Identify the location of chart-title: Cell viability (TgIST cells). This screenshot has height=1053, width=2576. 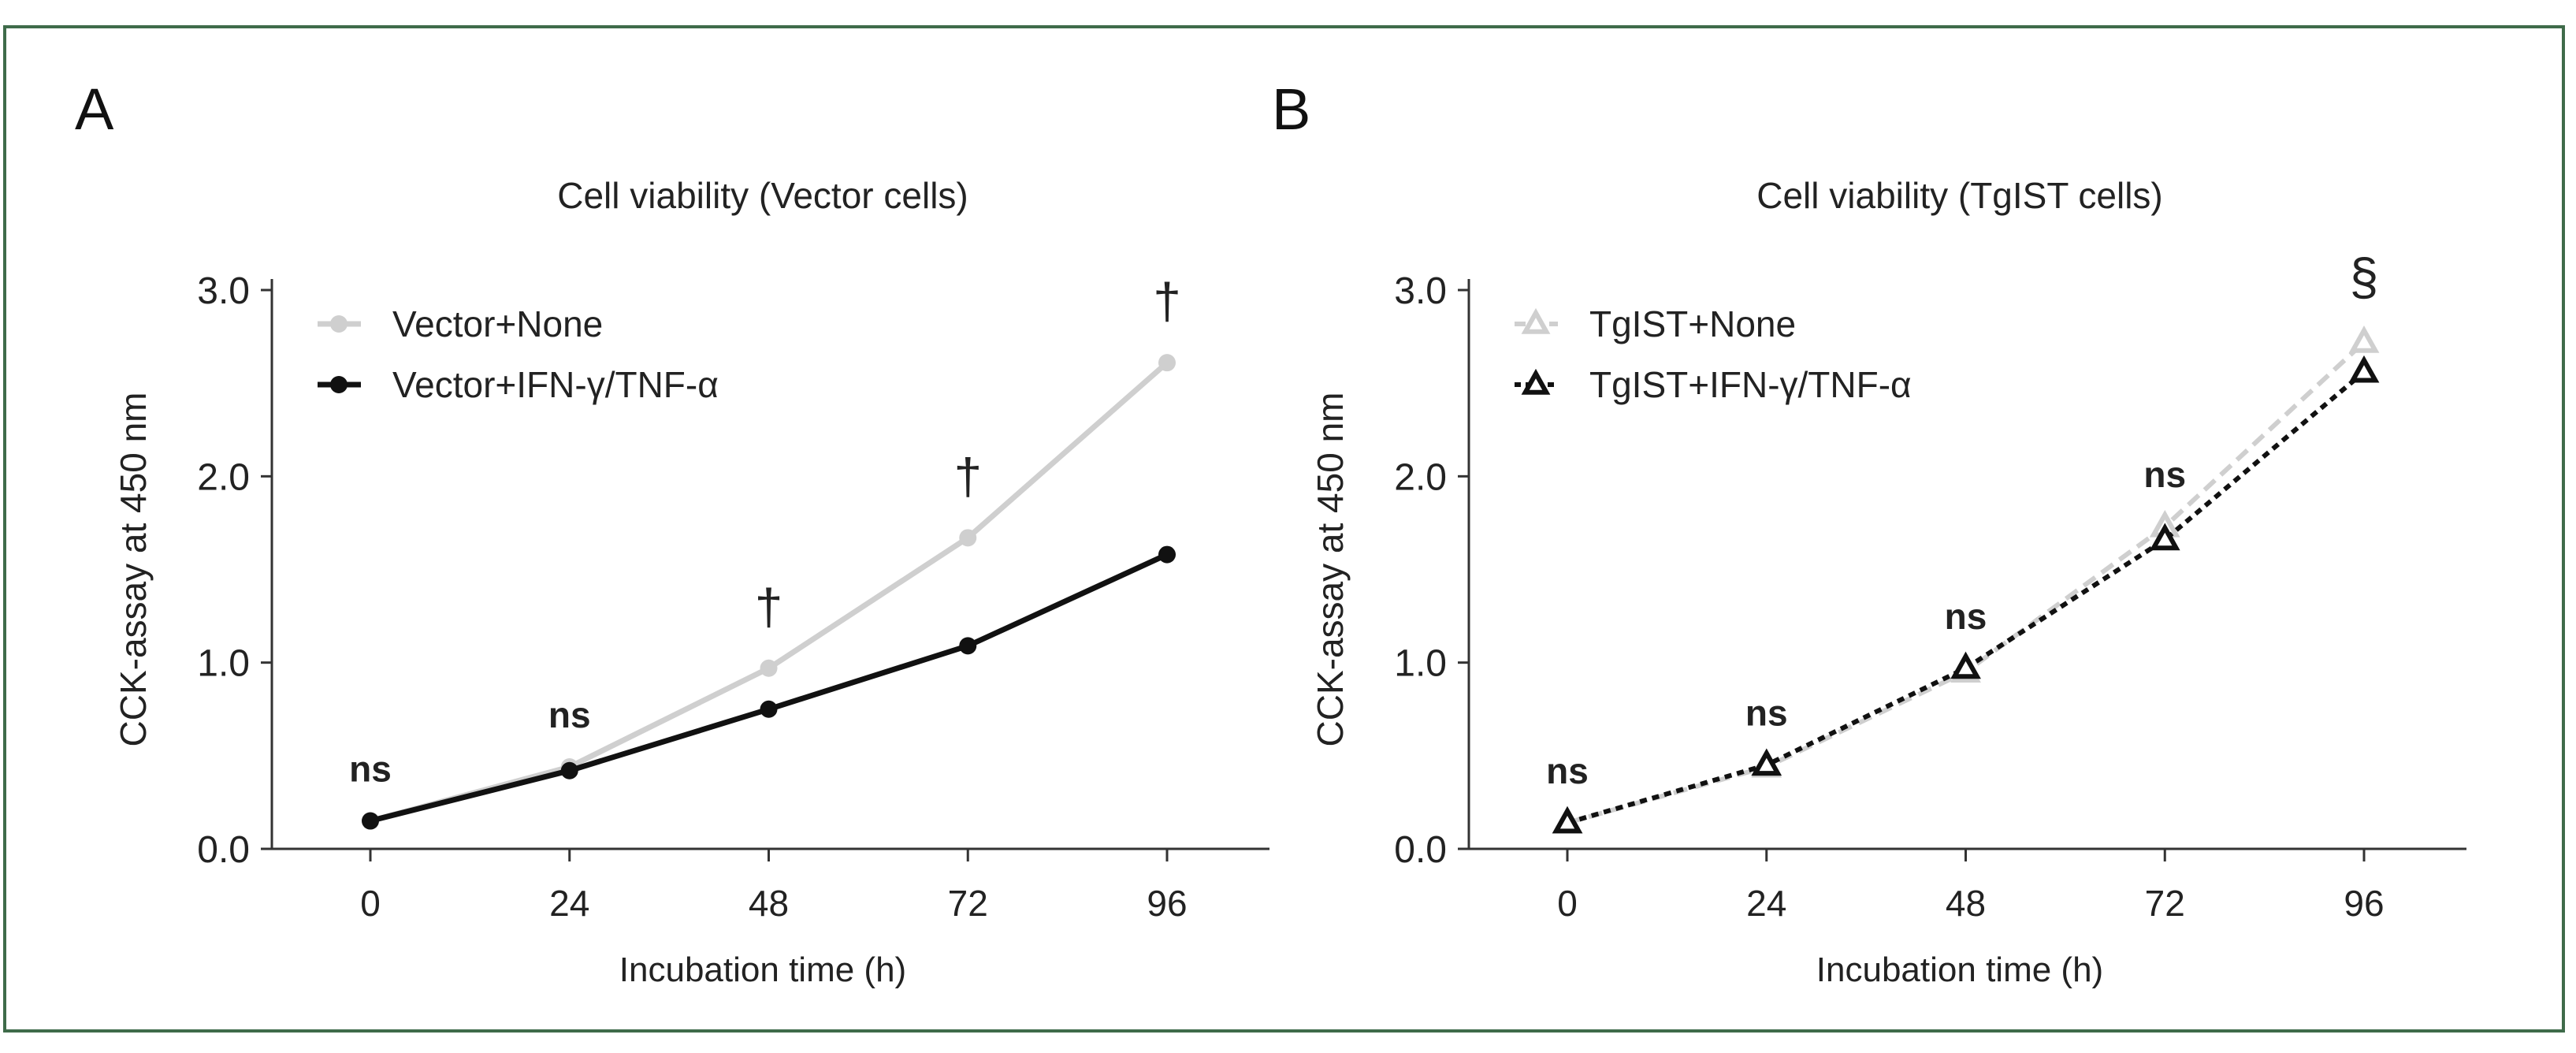
(1959, 195).